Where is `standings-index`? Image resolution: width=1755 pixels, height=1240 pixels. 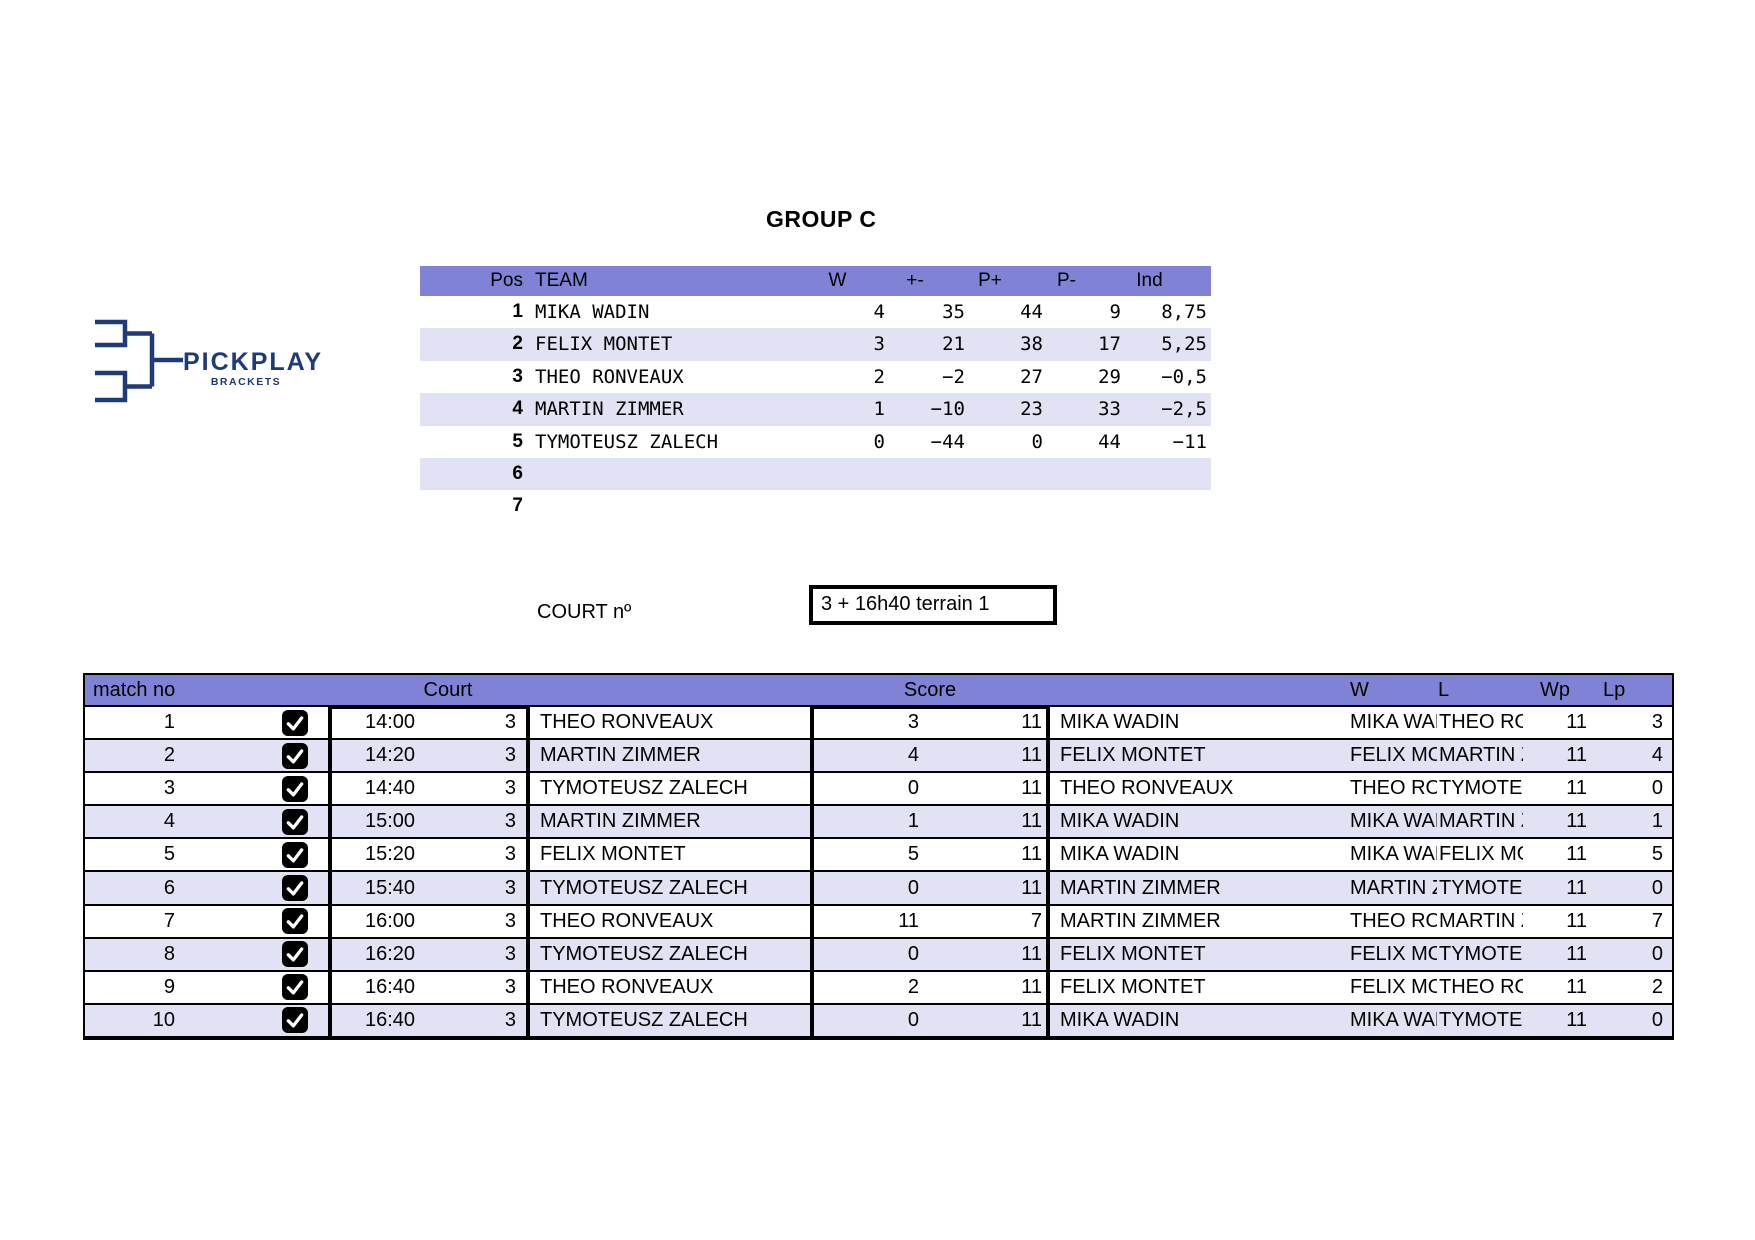
standings-index is located at coordinates (1167, 474).